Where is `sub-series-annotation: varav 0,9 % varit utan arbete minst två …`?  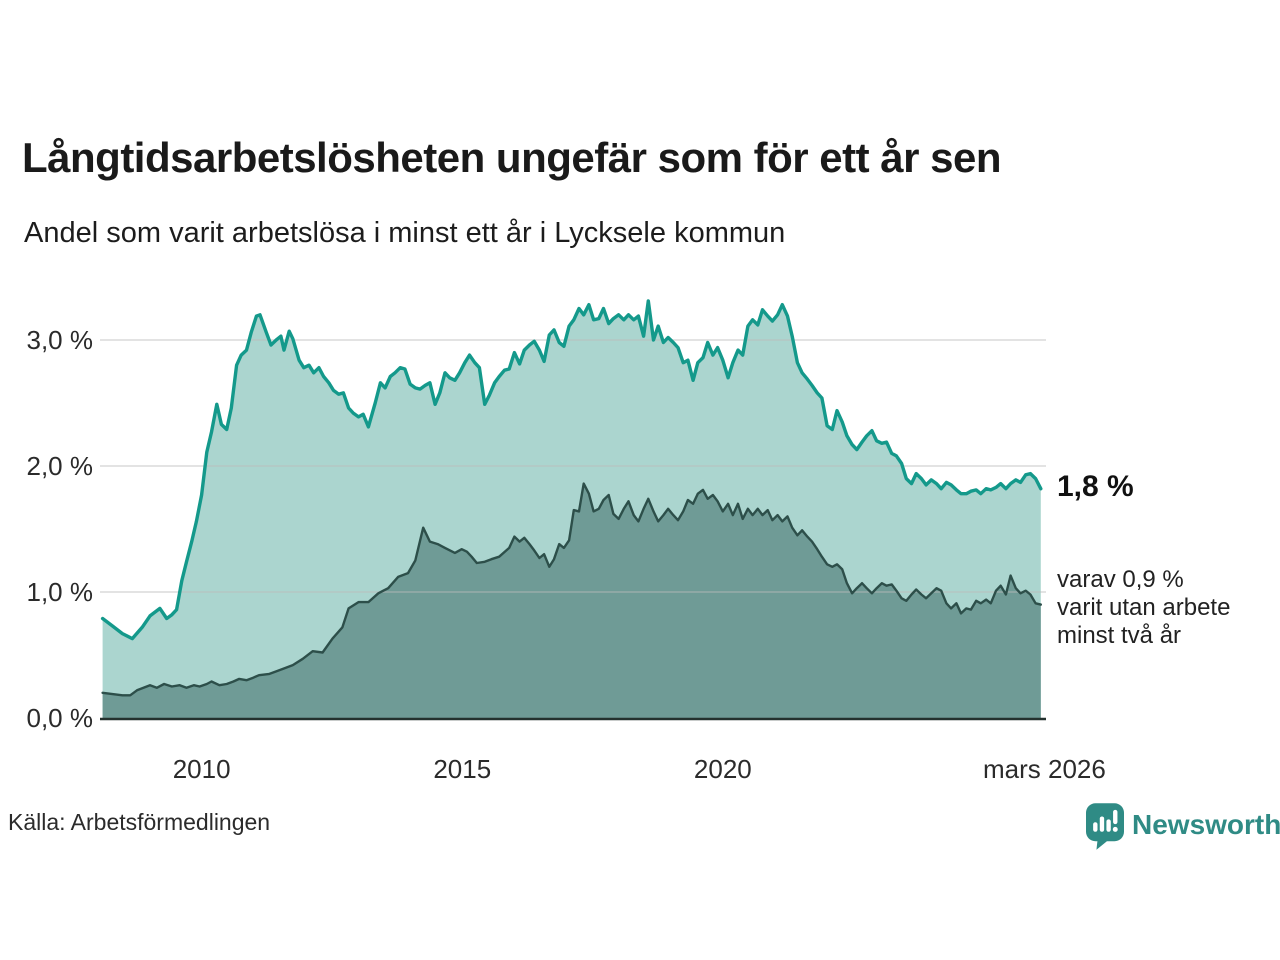 sub-series-annotation: varav 0,9 % varit utan arbete minst två … is located at coordinates (1143, 608).